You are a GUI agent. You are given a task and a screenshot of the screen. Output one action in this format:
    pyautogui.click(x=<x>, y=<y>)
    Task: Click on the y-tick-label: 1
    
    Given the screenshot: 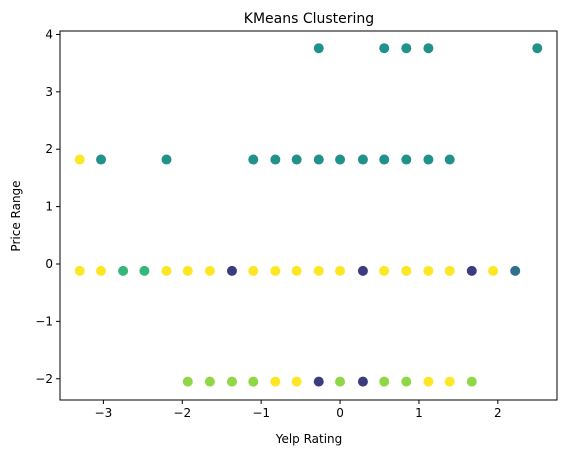 What is the action you would take?
    pyautogui.click(x=49, y=207)
    